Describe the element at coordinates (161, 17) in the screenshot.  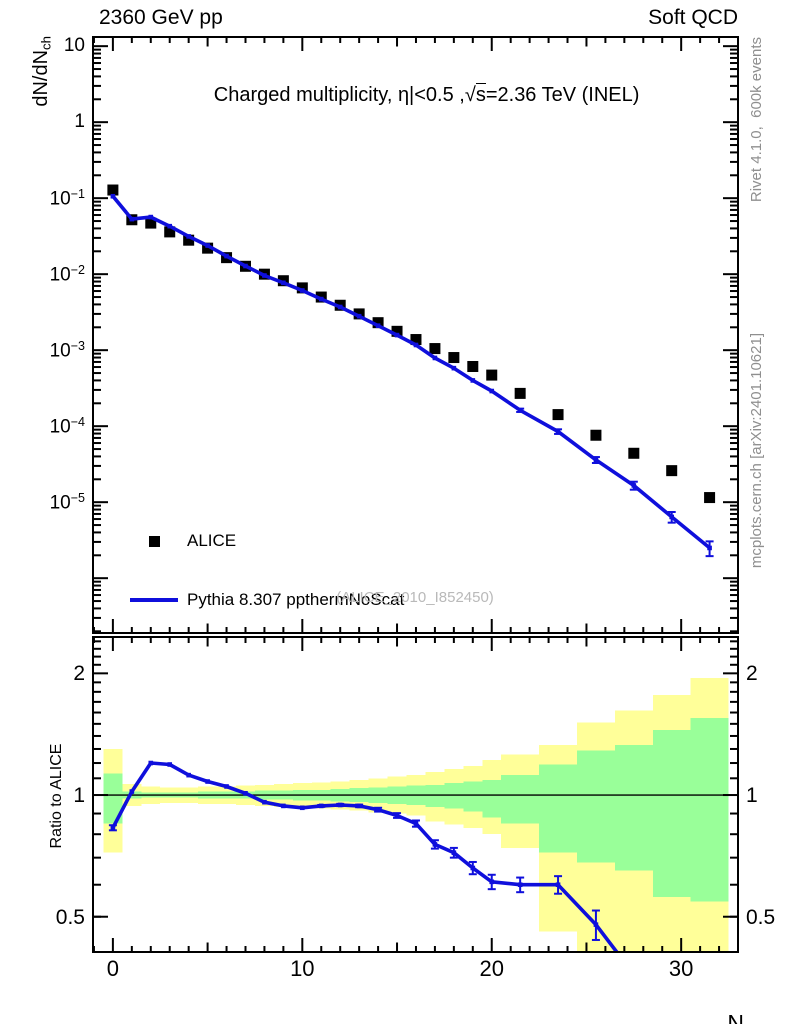
I see `beam-energy-label: 2360 GeV pp` at that location.